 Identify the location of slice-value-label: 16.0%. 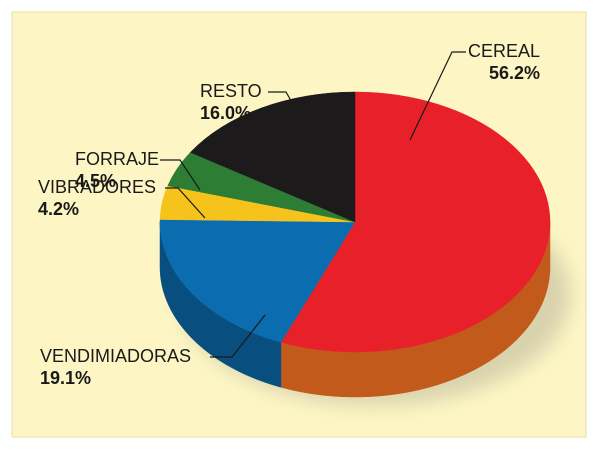
(225, 113).